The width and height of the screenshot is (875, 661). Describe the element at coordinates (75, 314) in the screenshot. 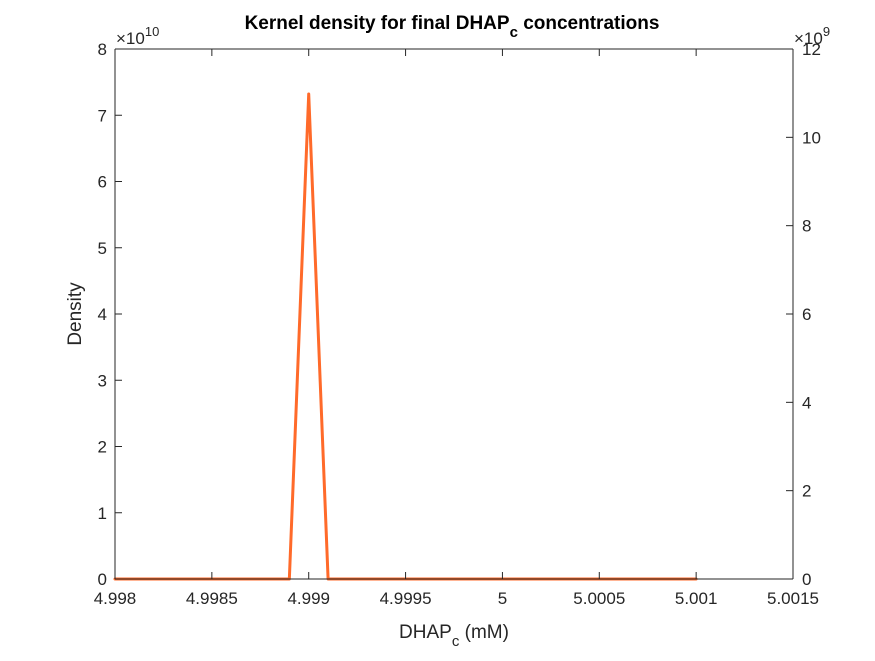

I see `y-axis-label: Density` at that location.